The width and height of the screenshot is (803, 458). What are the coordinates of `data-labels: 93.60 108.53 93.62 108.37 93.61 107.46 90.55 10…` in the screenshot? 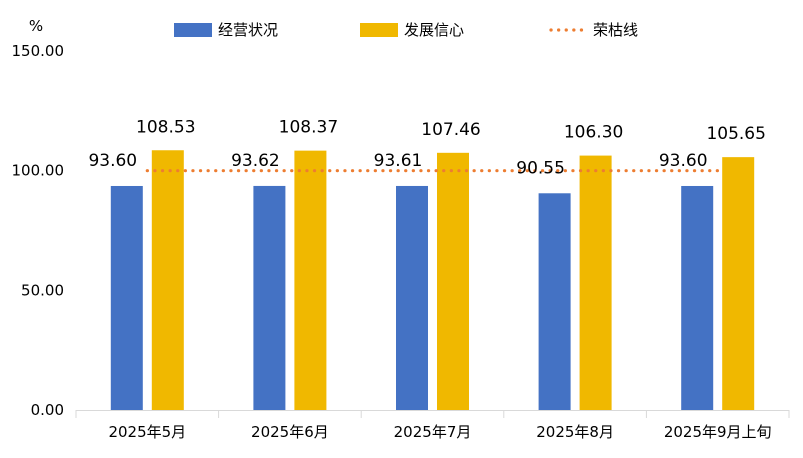 It's located at (426, 147).